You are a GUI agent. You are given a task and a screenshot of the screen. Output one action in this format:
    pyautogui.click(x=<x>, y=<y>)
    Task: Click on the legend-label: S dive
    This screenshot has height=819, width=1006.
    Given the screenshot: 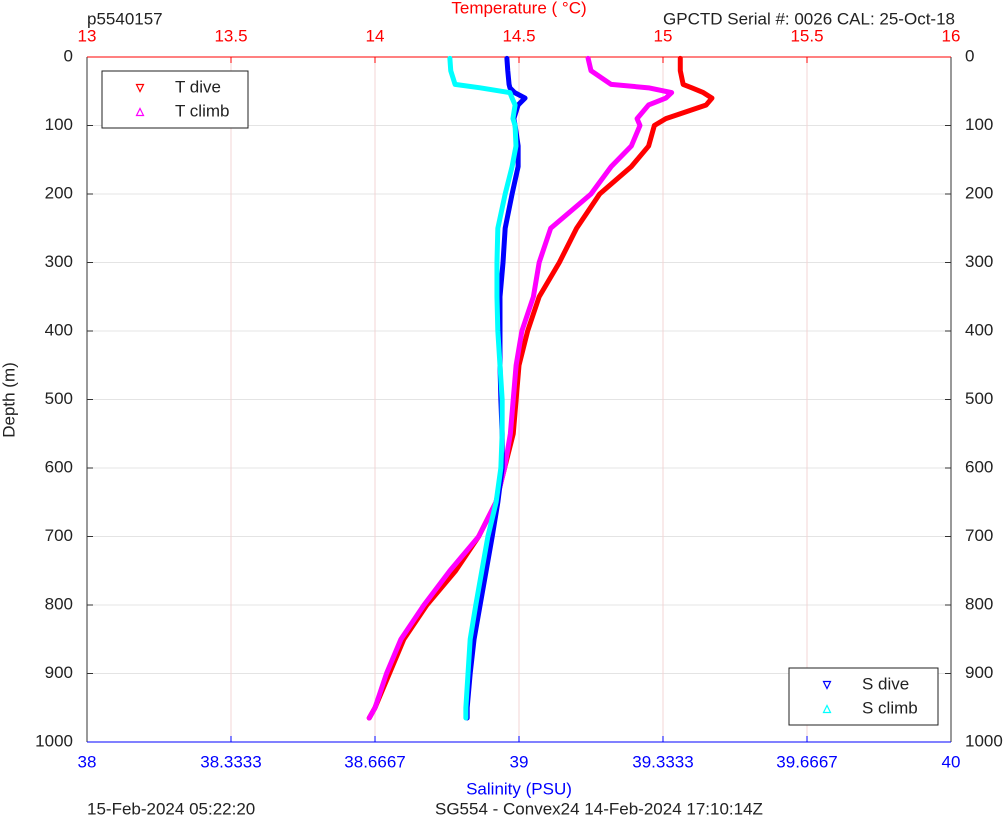 What is the action you would take?
    pyautogui.click(x=885, y=683)
    